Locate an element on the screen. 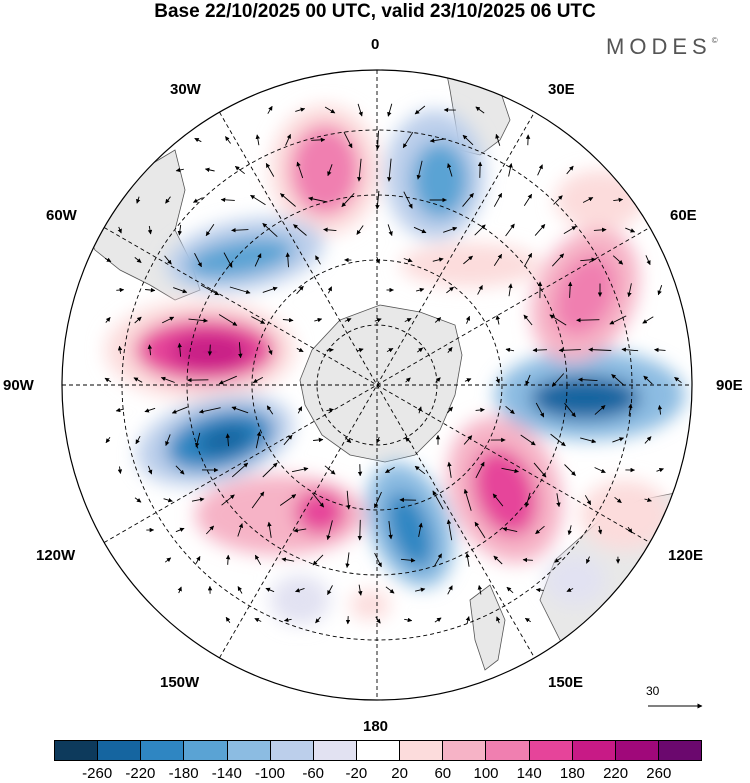 Image resolution: width=750 pixels, height=783 pixels. colorbar-tick-label: 60 is located at coordinates (443, 773).